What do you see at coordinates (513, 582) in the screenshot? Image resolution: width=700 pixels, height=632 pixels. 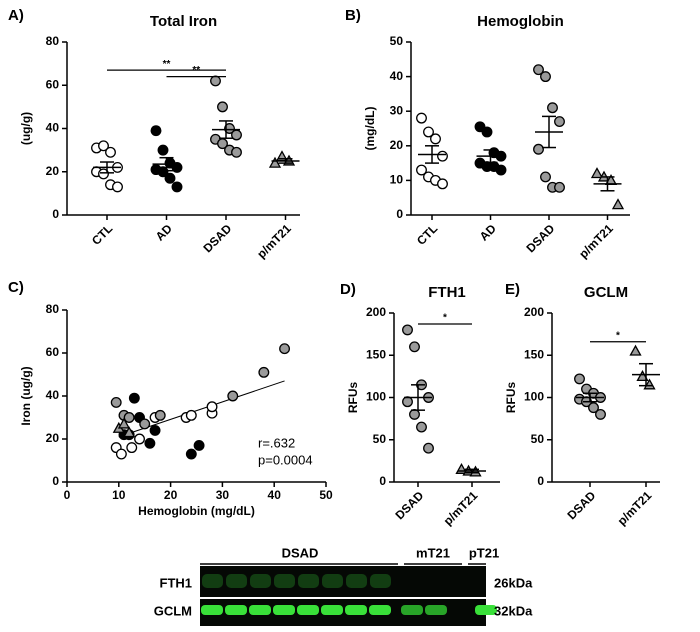 I see `blot-size: 26kDa` at bounding box center [513, 582].